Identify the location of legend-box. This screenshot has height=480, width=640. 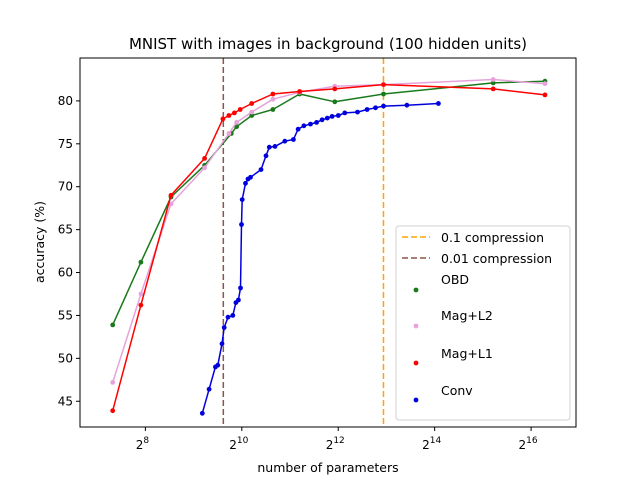
(483, 323).